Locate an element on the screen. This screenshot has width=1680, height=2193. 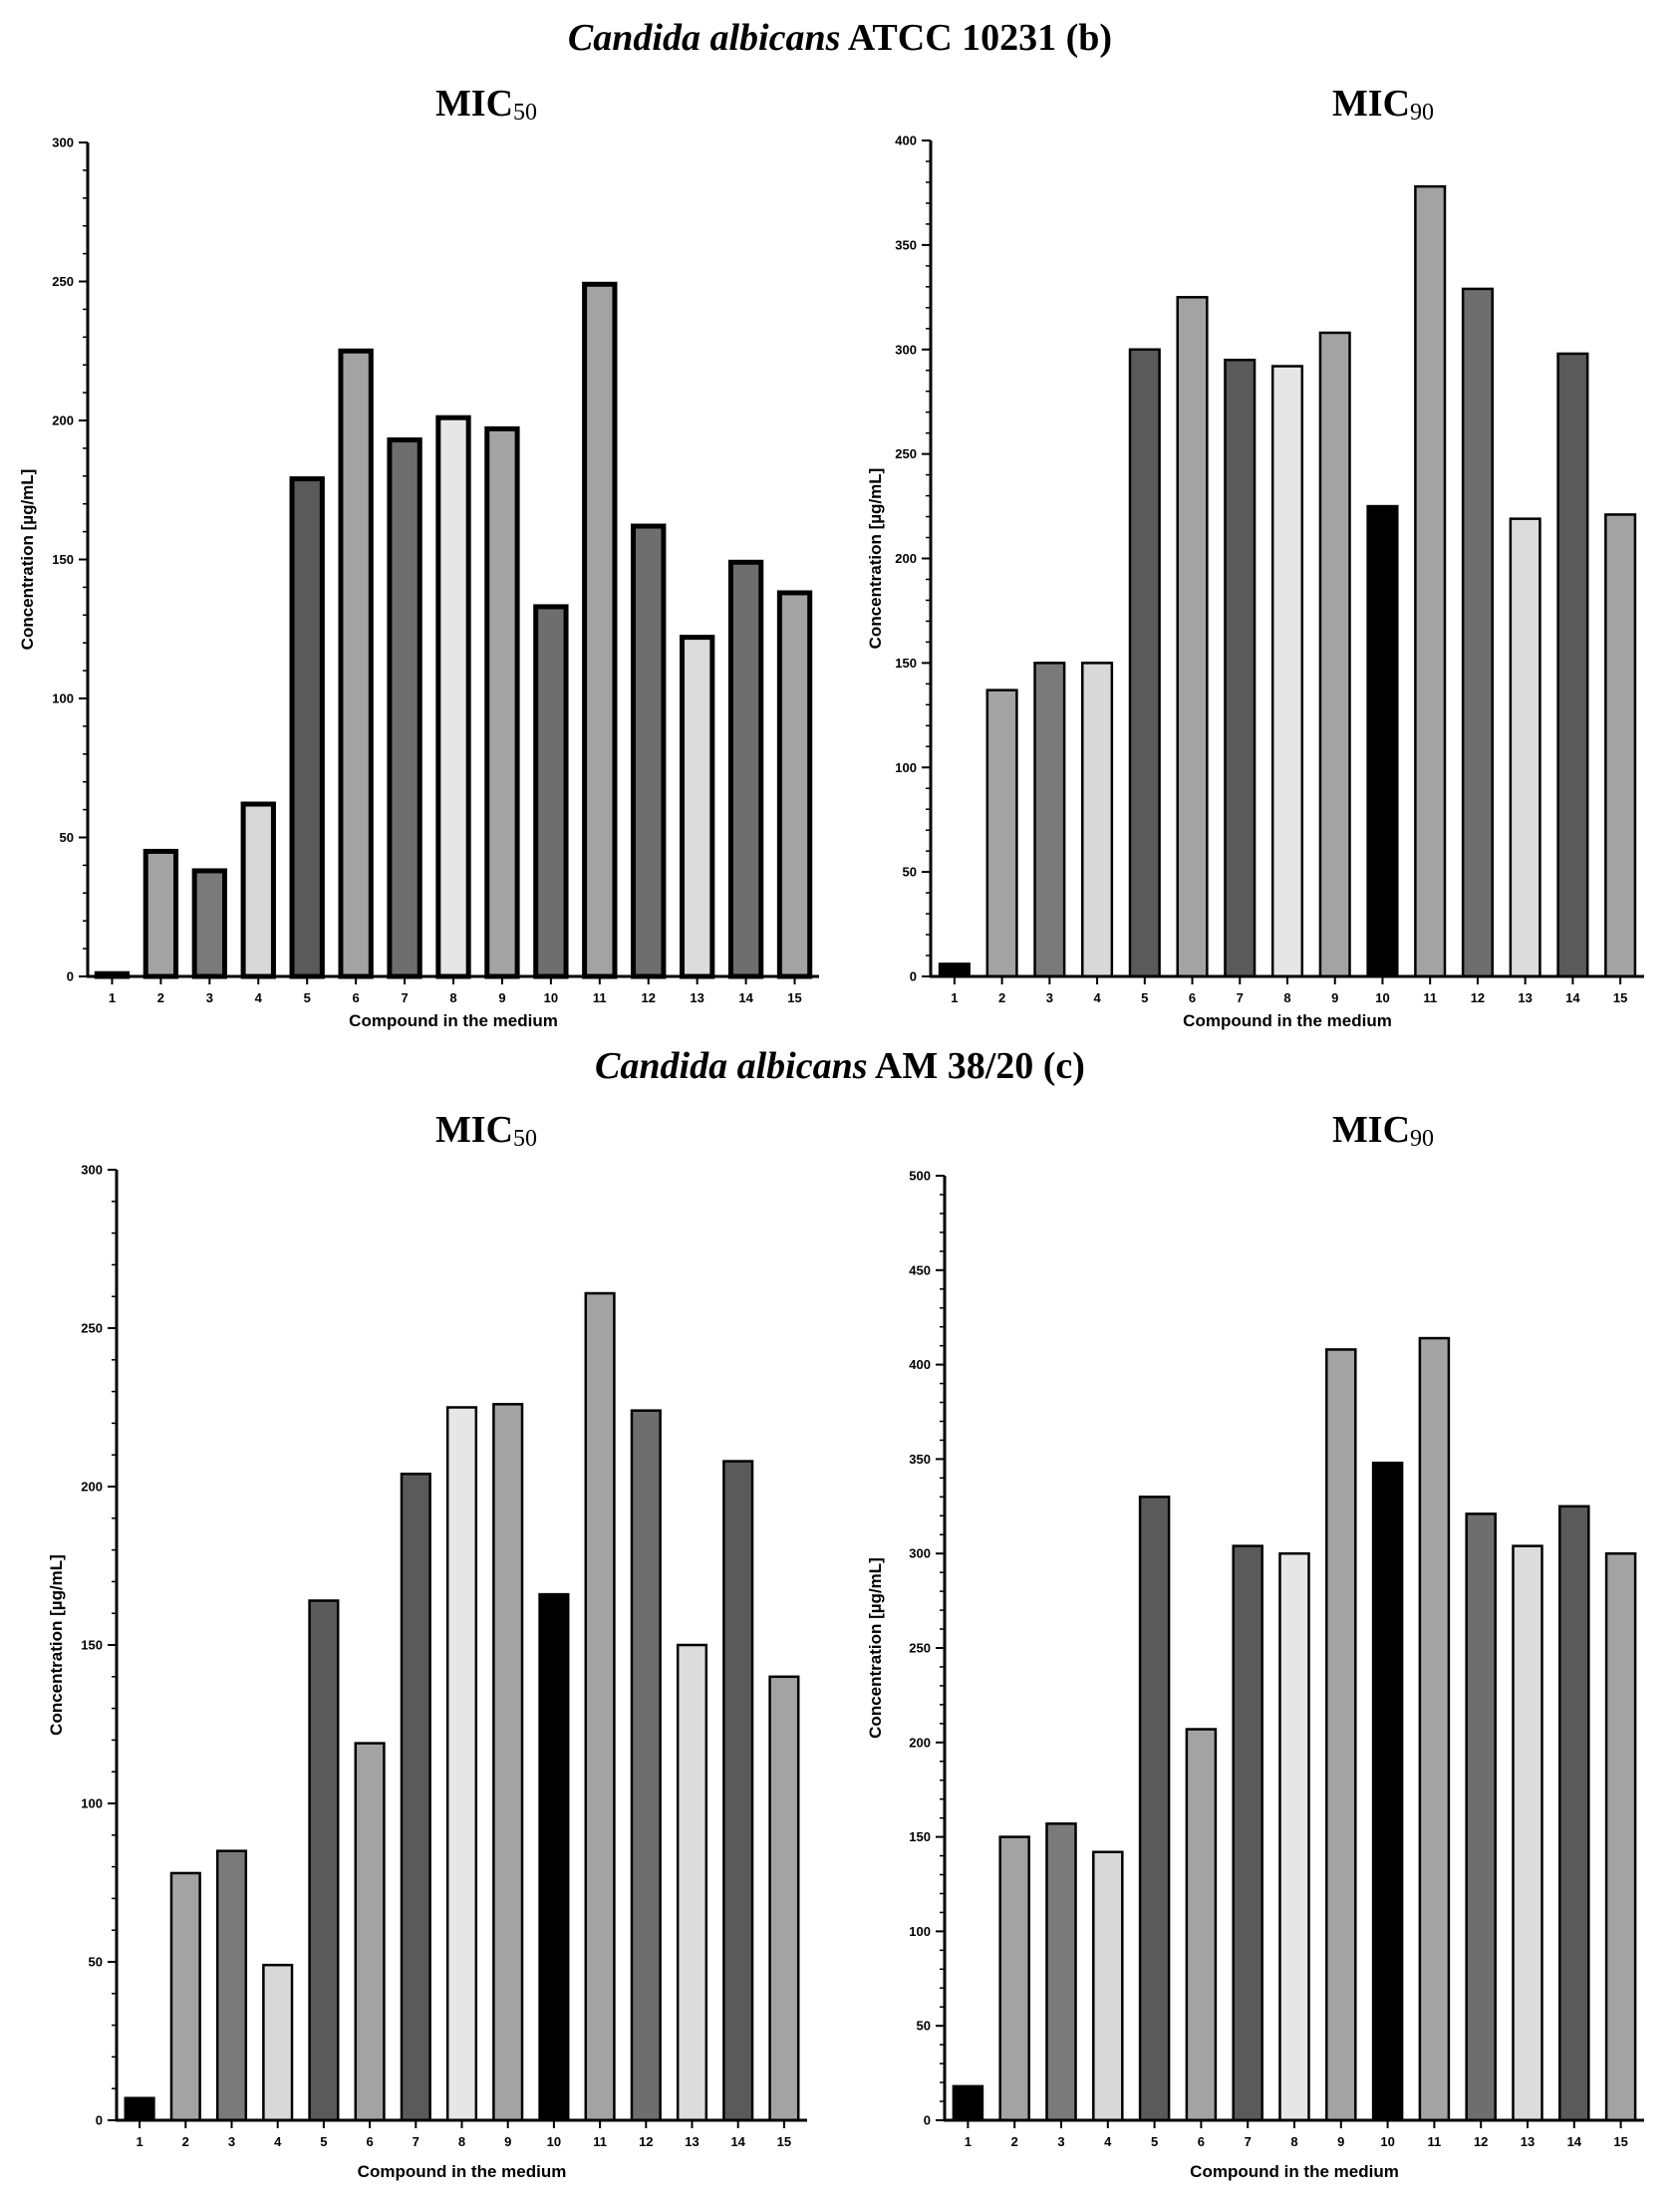
chart-title: MIC90 is located at coordinates (1383, 1131).